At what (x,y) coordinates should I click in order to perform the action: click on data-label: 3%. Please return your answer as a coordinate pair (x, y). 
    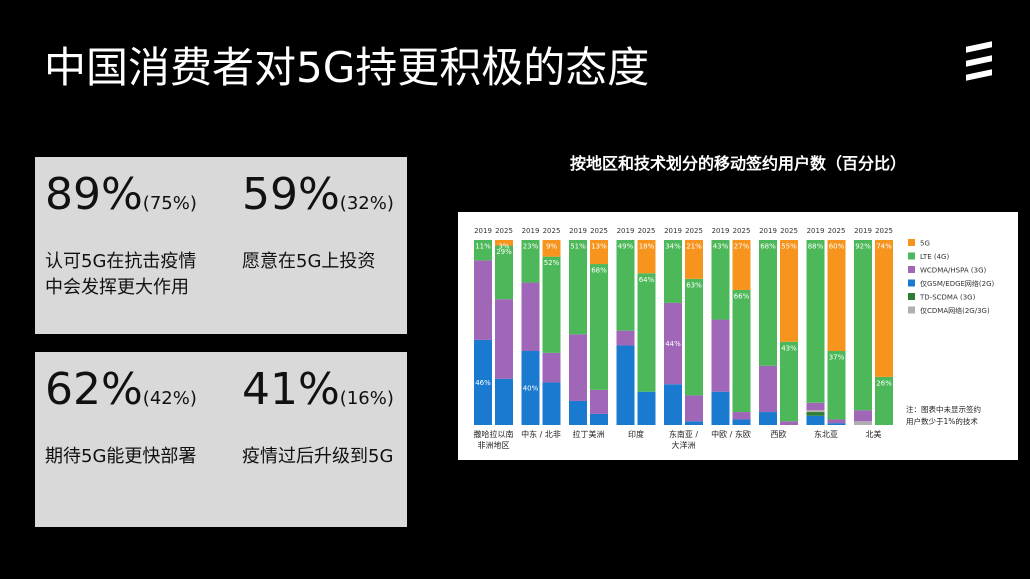
    Looking at the image, I should click on (503, 247).